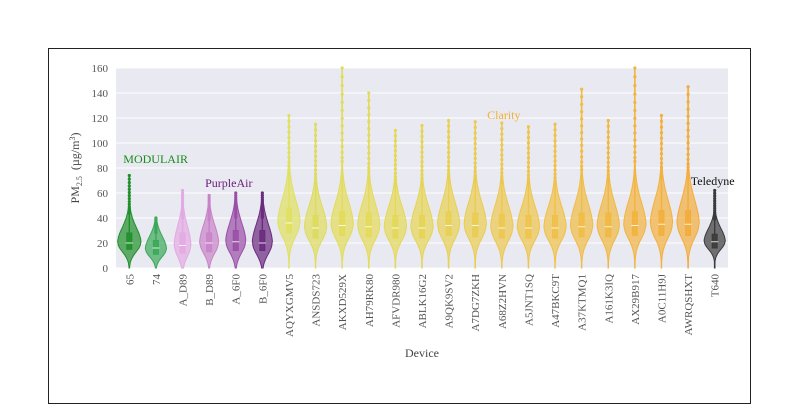  Describe the element at coordinates (583, 302) in the screenshot. I see `x-tick-label: A37KTMQ1` at that location.